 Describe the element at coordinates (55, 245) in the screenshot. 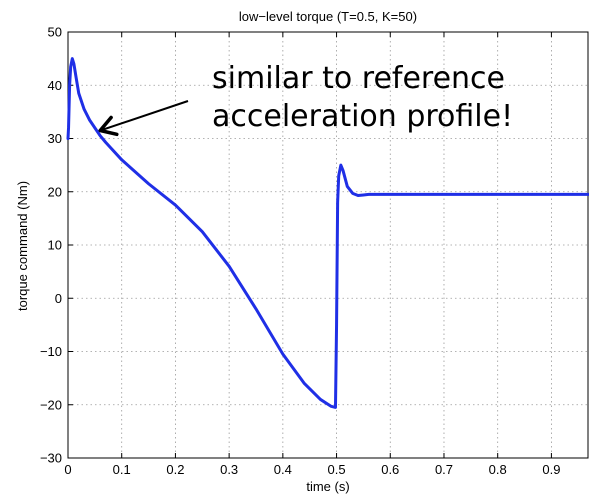

I see `y-tick-label: 10` at that location.